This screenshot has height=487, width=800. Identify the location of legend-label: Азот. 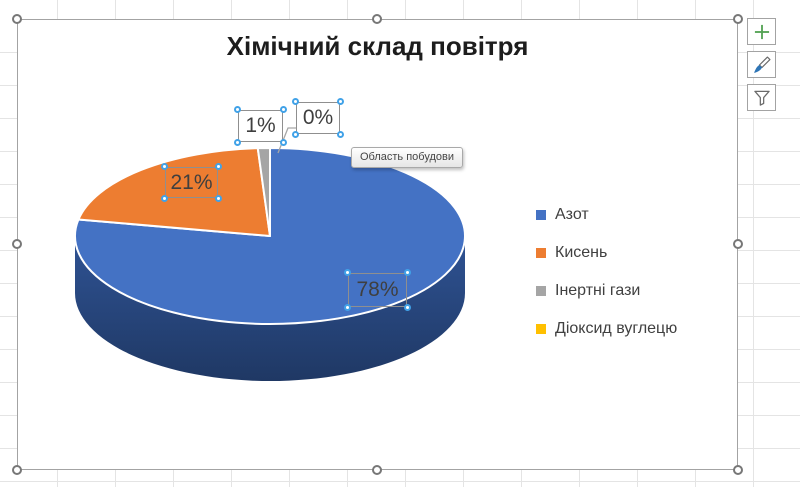
(572, 214).